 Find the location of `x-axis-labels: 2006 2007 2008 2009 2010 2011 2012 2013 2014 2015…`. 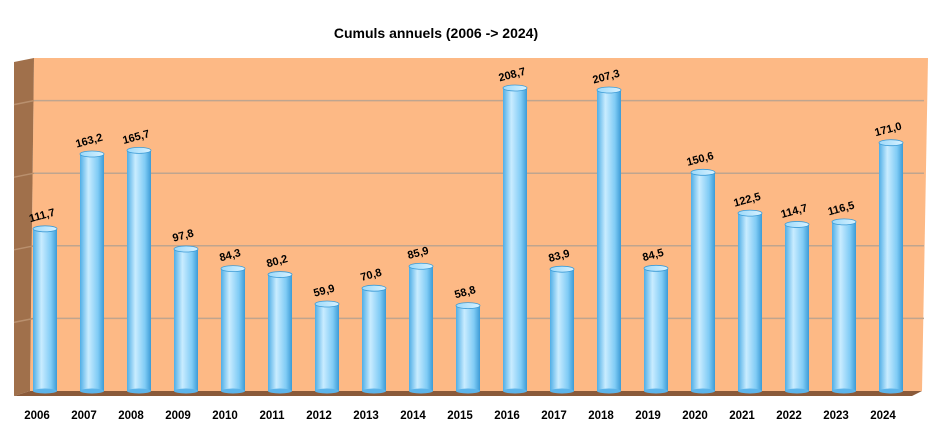

x-axis-labels: 2006 2007 2008 2009 2010 2011 2012 2013 2014 2015… is located at coordinates (460, 416).